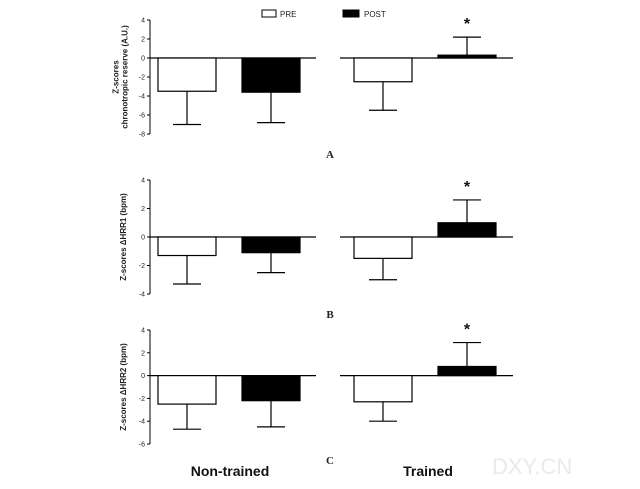 The image size is (640, 489). What do you see at coordinates (142, 135) in the screenshot?
I see `y-tick-label: -8` at bounding box center [142, 135].